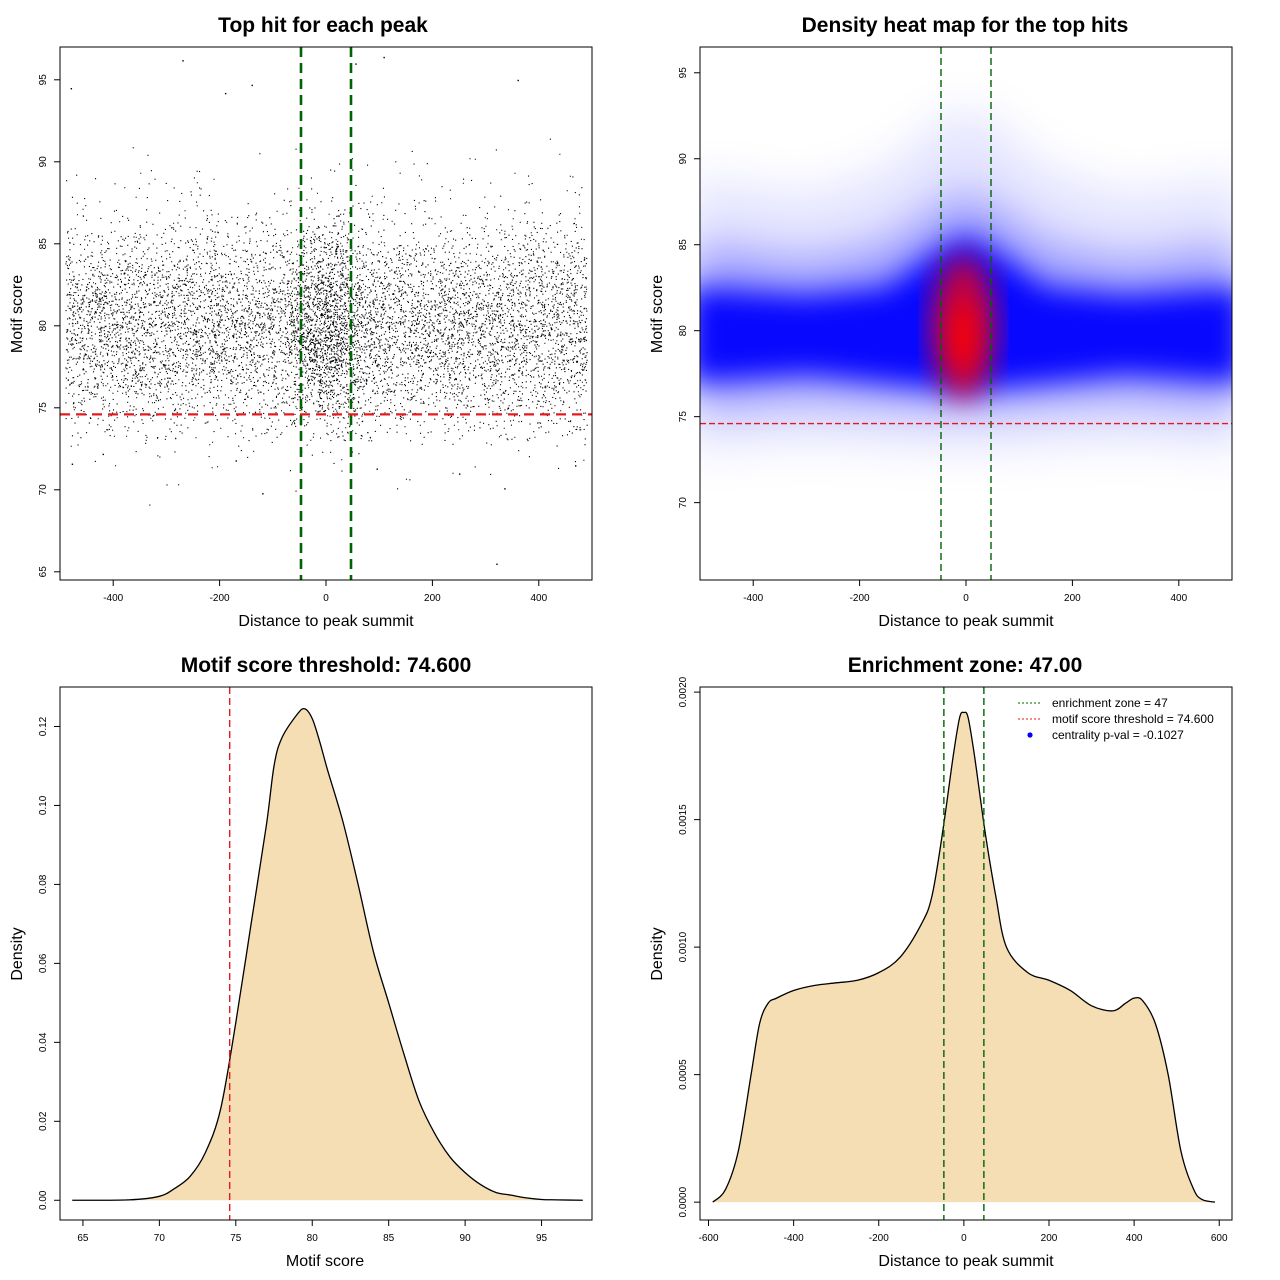 The width and height of the screenshot is (1280, 1280). What do you see at coordinates (313, 1238) in the screenshot?
I see `x-tick-label: 80` at bounding box center [313, 1238].